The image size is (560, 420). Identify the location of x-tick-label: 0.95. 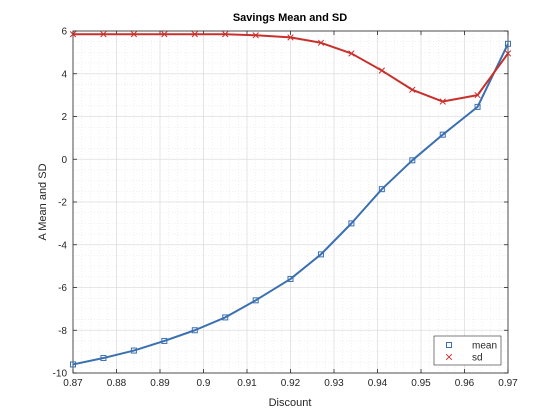
(421, 383).